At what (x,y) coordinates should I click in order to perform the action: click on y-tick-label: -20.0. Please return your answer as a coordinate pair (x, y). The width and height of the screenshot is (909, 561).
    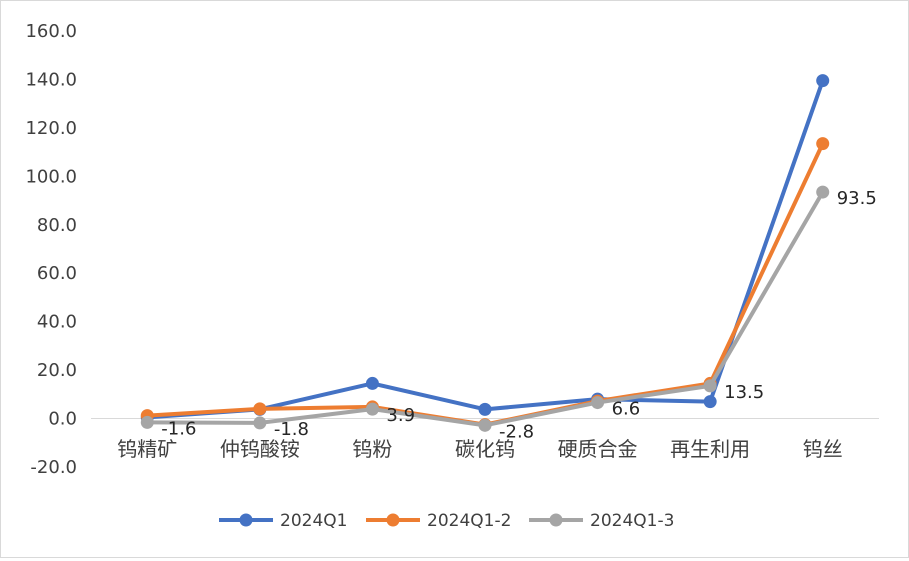
    Looking at the image, I should click on (53, 467).